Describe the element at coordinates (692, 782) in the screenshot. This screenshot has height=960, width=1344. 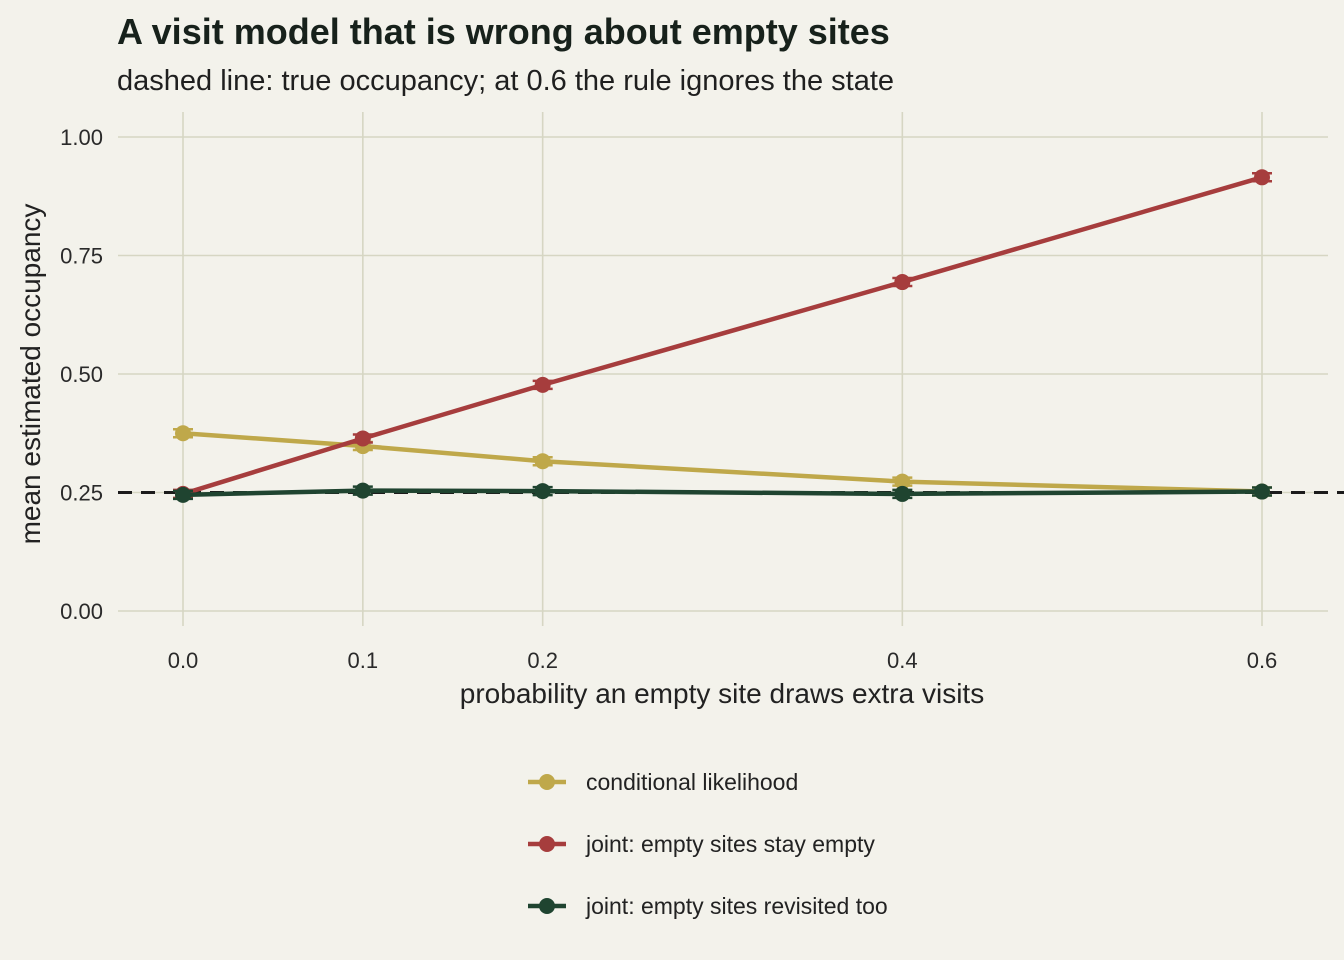
I see `legend-label: conditional likelihood` at that location.